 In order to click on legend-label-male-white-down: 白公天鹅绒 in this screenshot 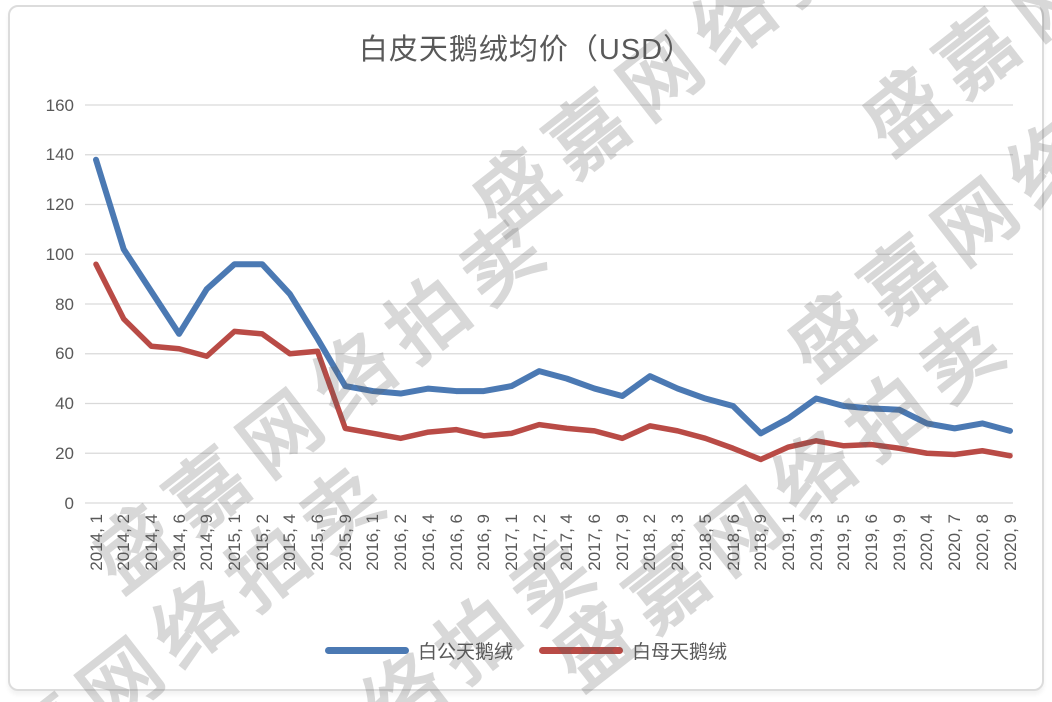, I will do `click(465, 652)`.